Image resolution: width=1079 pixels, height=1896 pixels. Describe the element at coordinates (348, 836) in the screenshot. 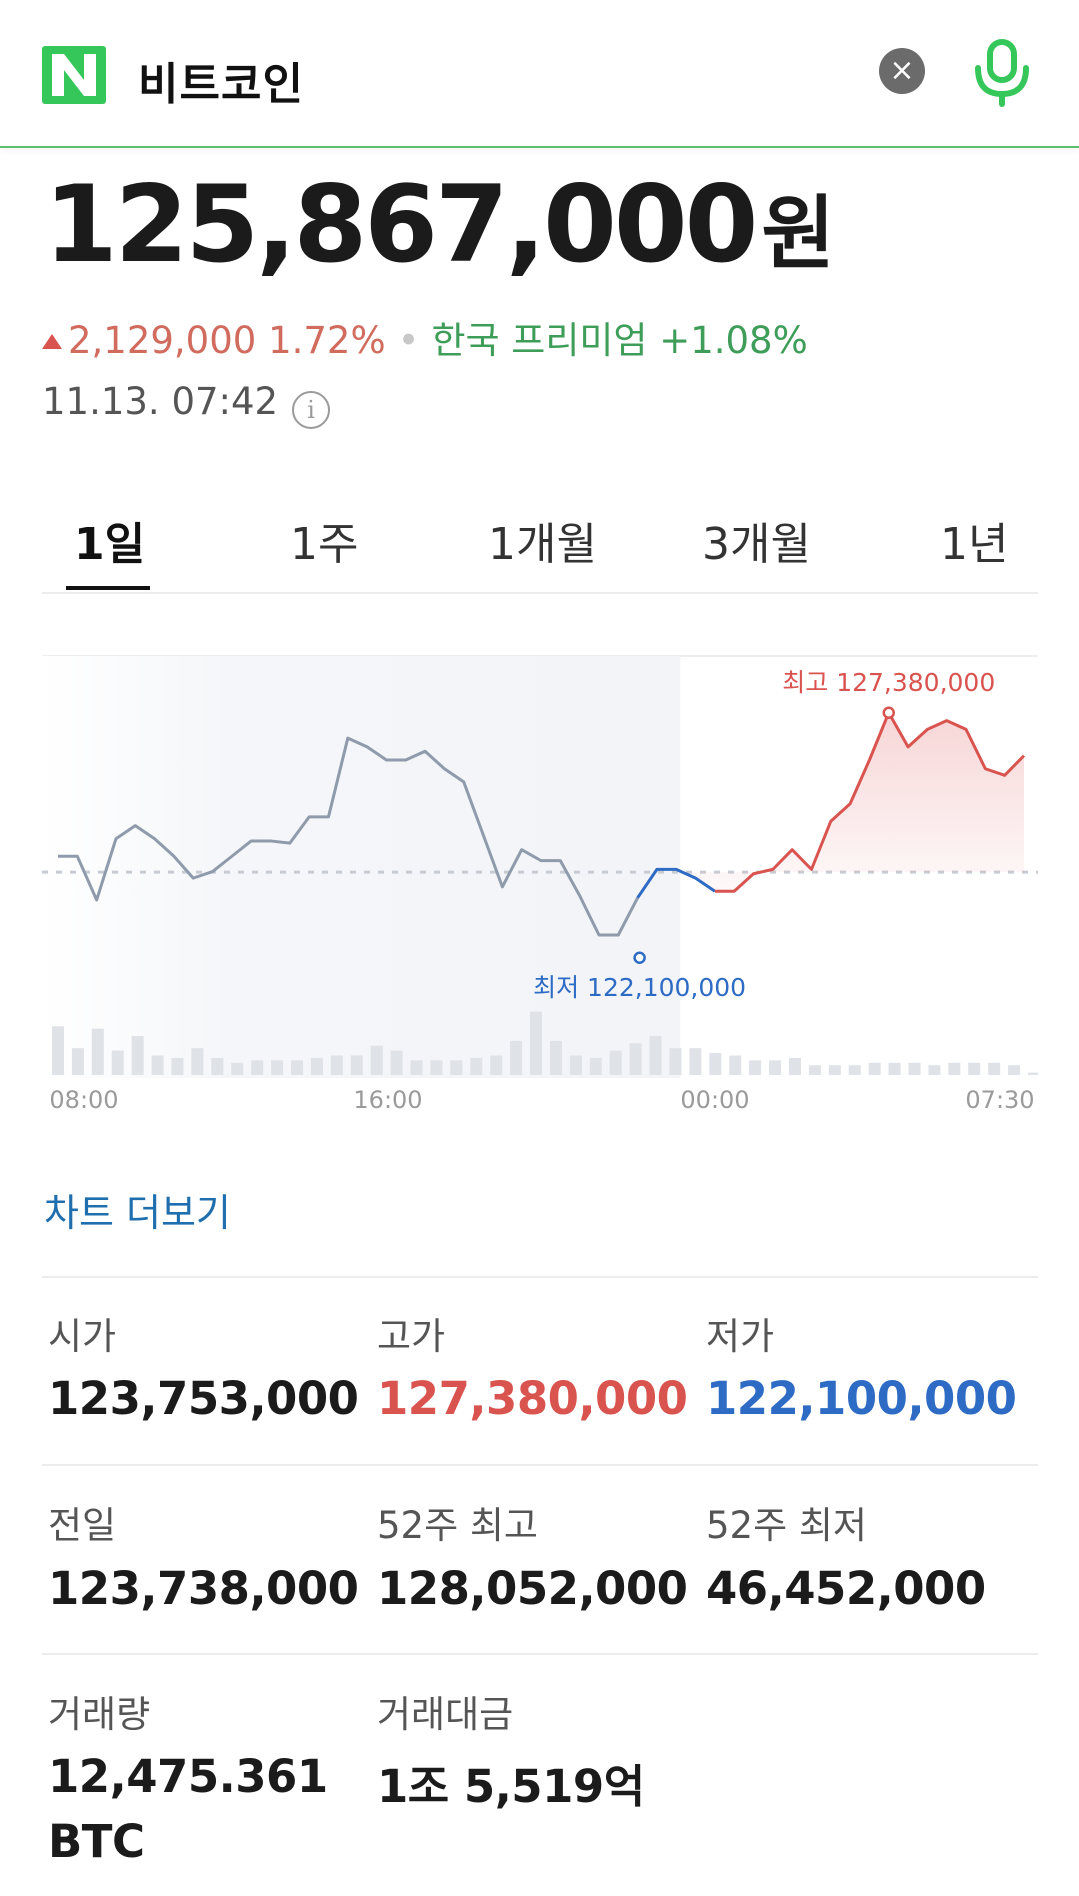

I see `past-price-line` at that location.